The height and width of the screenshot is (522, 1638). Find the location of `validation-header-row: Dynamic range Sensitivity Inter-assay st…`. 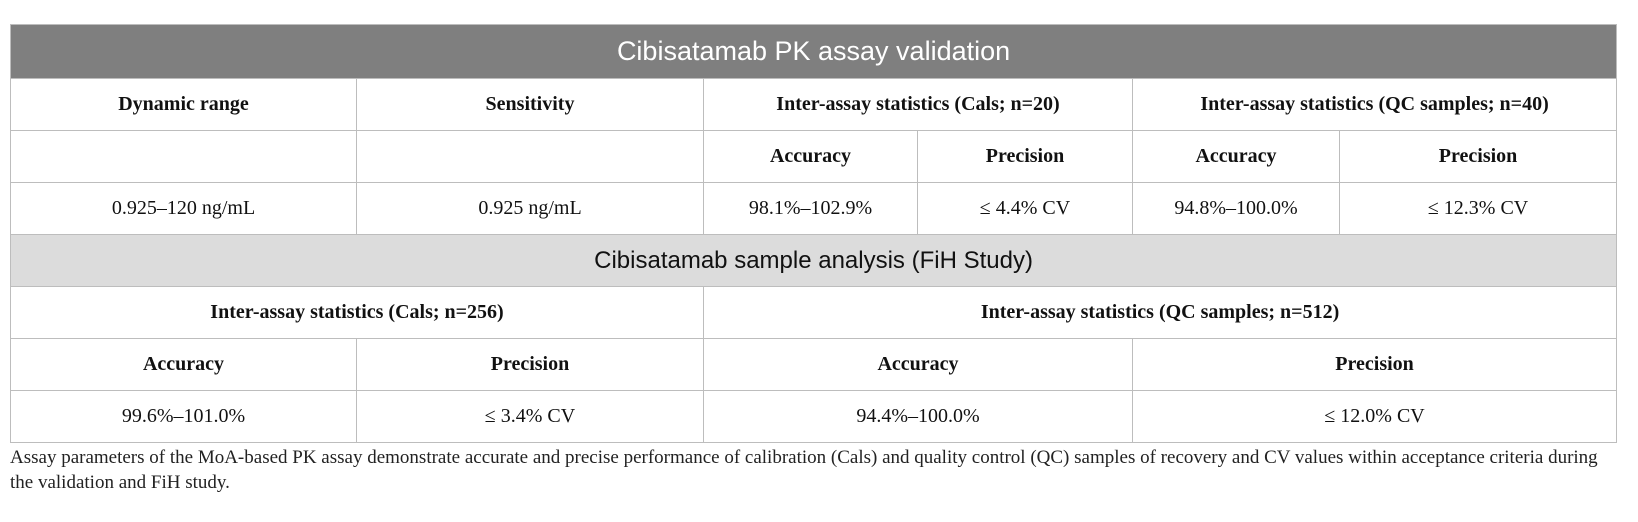

validation-header-row: Dynamic range Sensitivity Inter-assay st… is located at coordinates (814, 104).